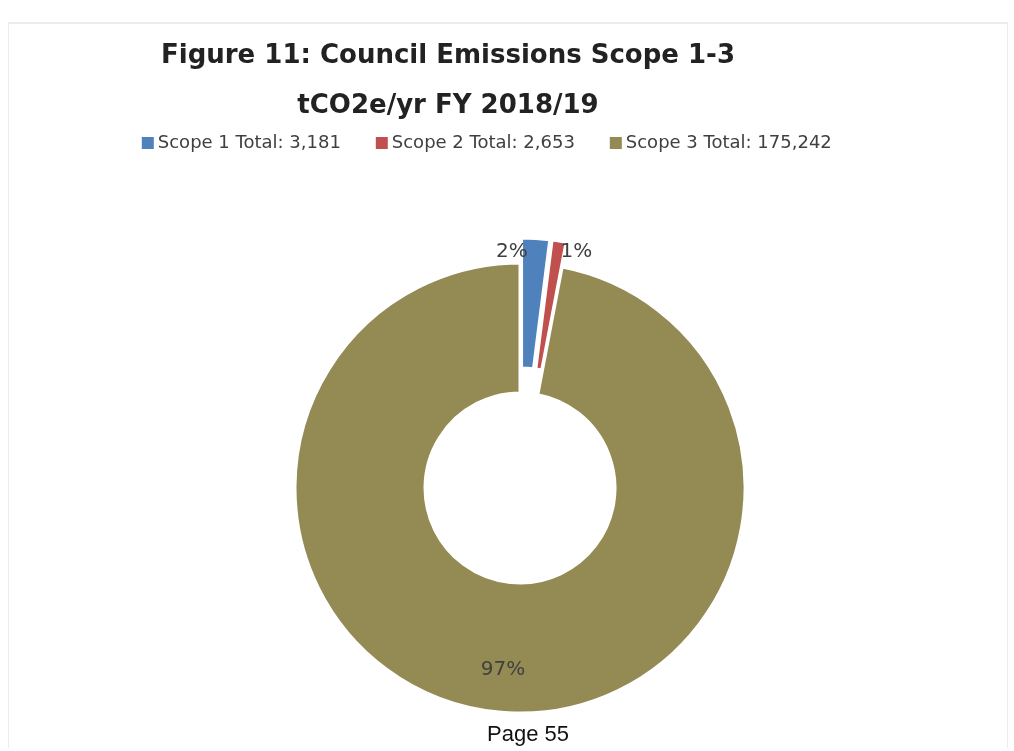 The width and height of the screenshot is (1014, 751). I want to click on chart-title: Figure 11: Council Emissions Scope 1-3, so click(448, 54).